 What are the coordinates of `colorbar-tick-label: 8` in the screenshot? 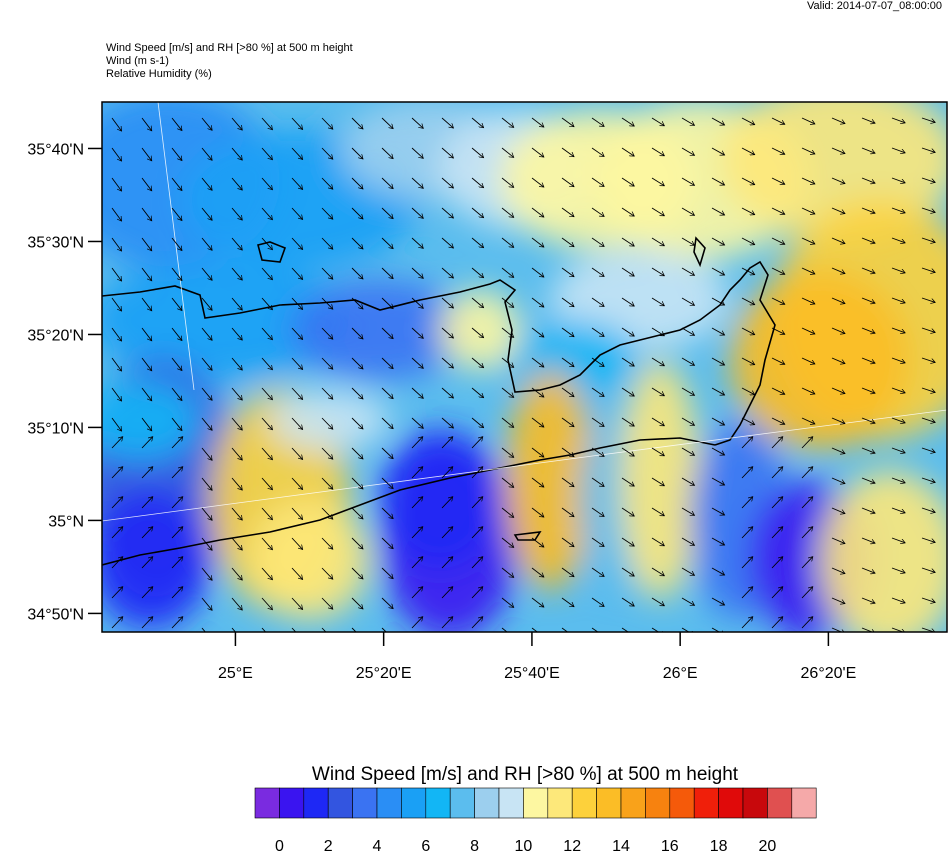 It's located at (474, 846).